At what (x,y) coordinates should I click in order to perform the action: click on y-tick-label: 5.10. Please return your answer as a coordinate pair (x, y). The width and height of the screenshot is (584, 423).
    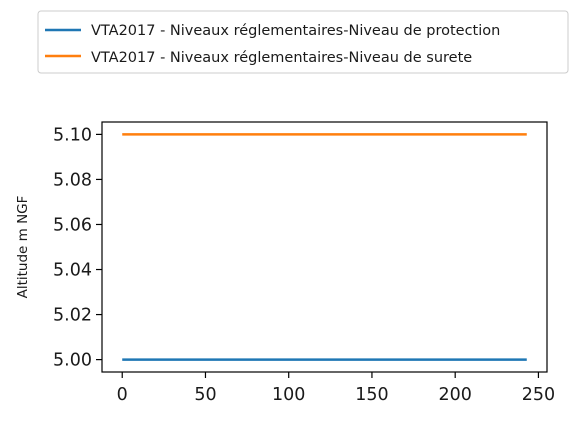
    Looking at the image, I should click on (72, 135).